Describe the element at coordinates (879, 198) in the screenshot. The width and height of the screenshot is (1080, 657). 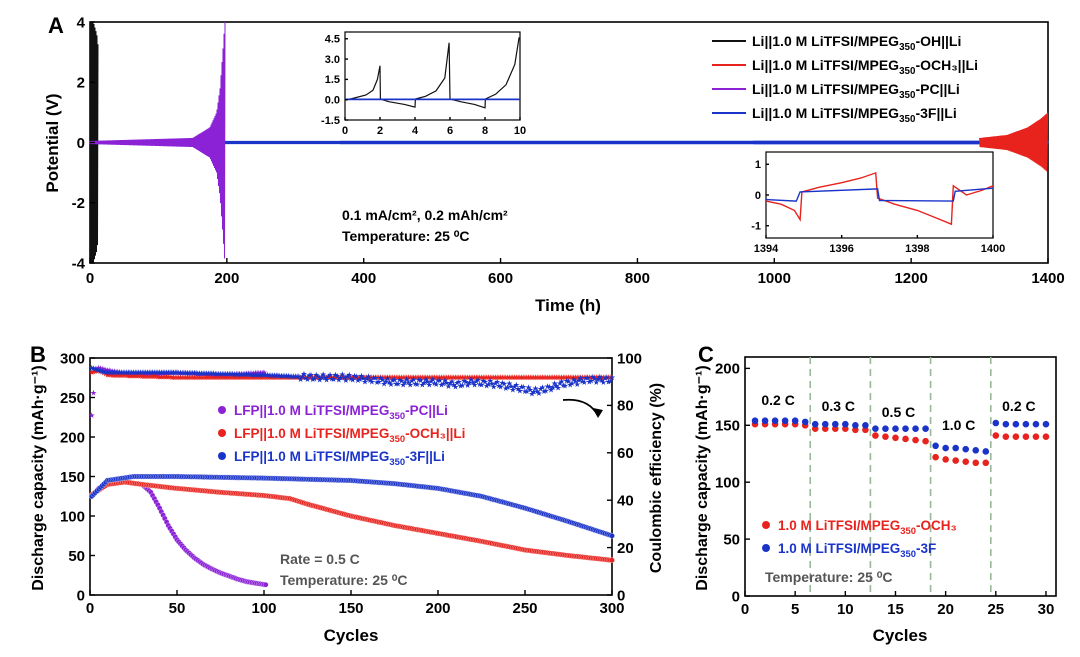
I see `inset2-trace-och3` at that location.